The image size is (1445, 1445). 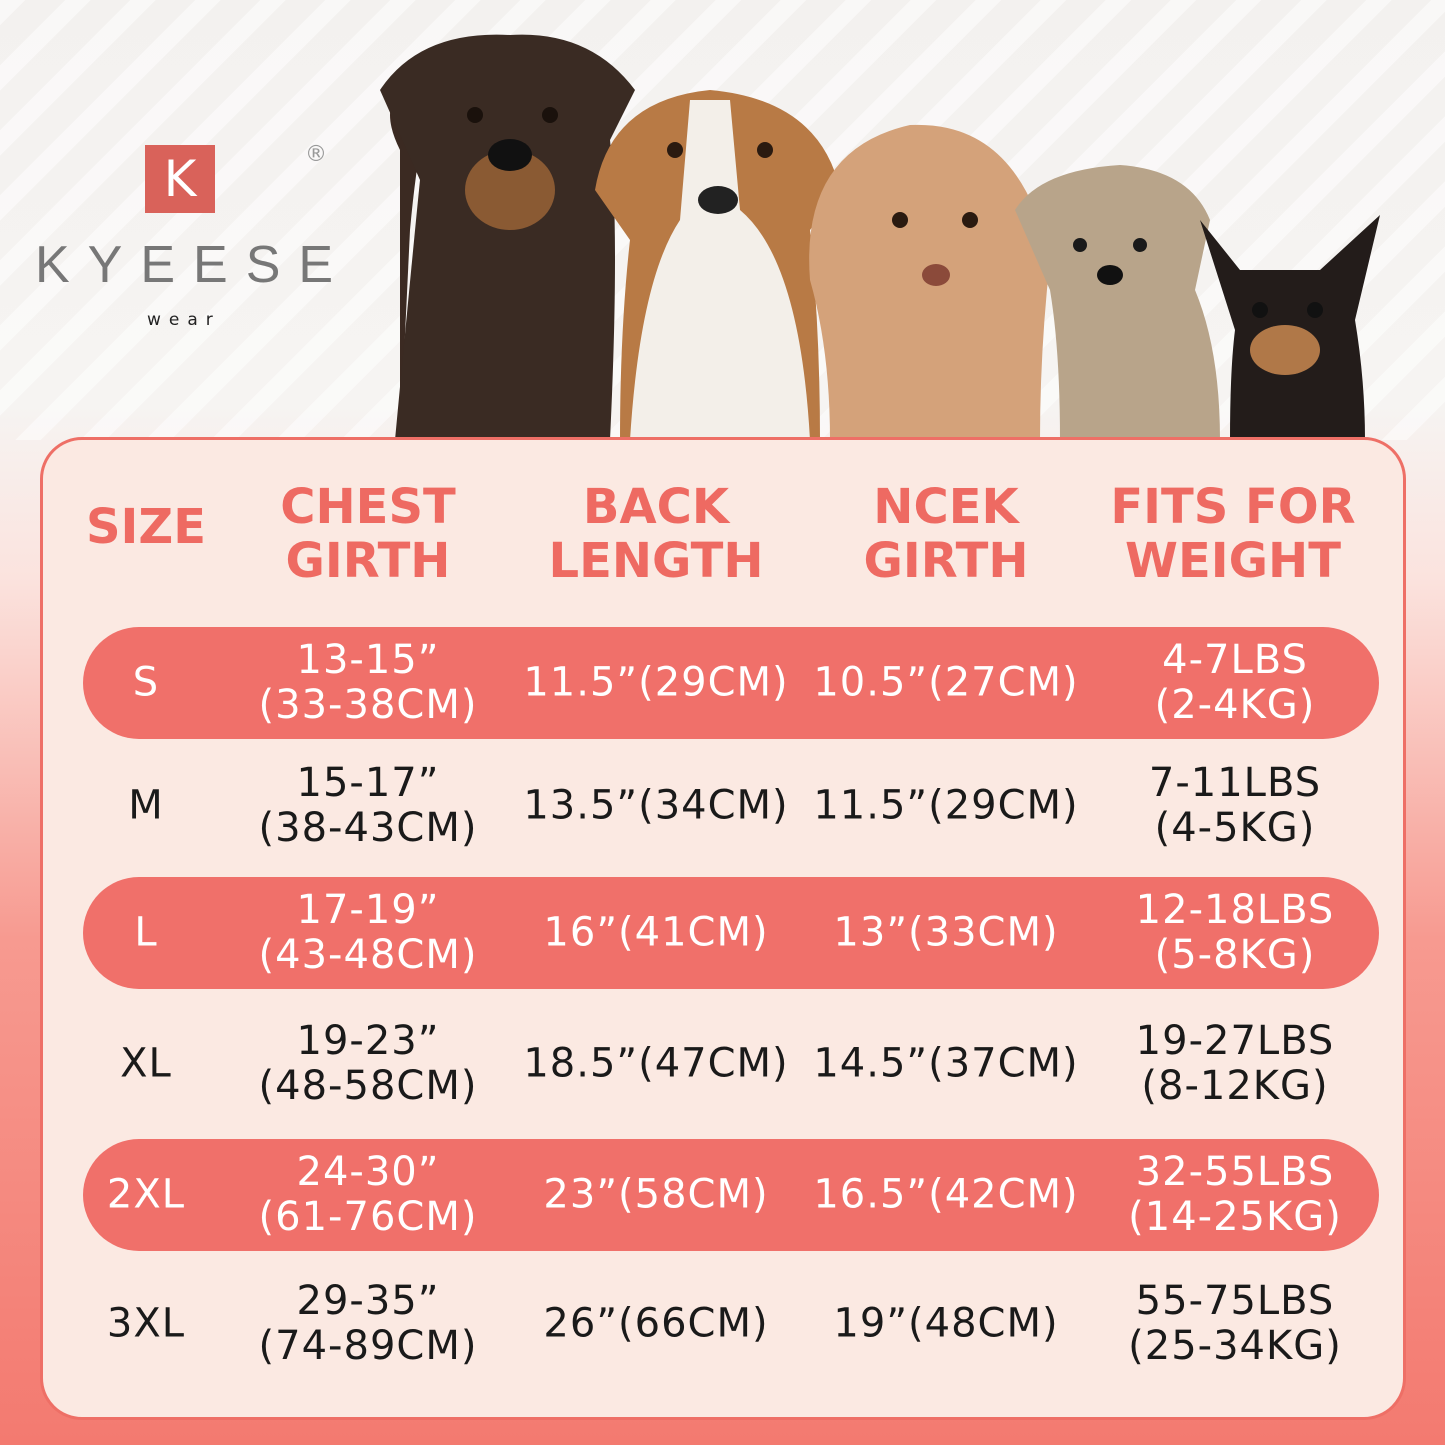 I want to click on weight-cell: 55-75LBS (25-34KG), so click(x=1235, y=1324).